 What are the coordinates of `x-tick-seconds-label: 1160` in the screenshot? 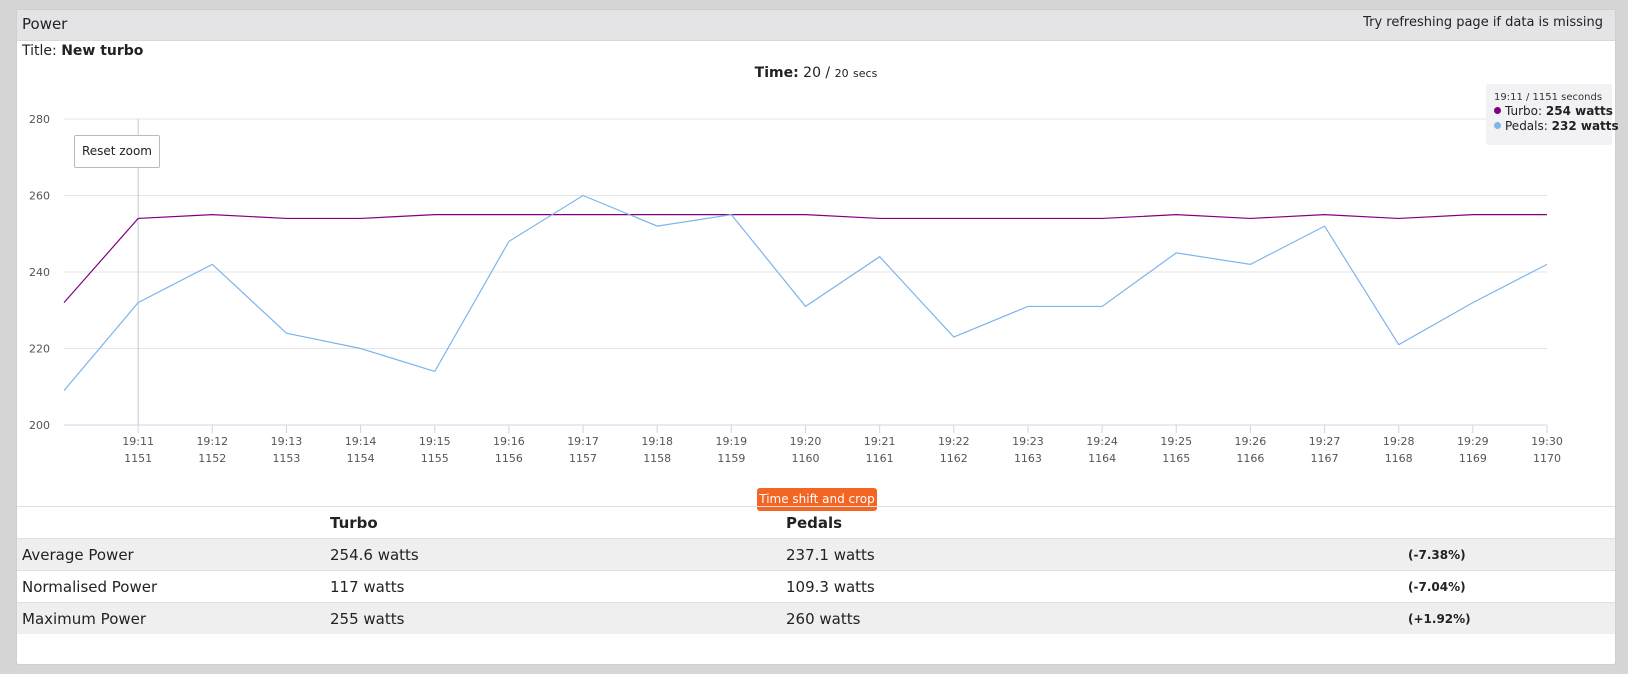 It's located at (806, 458).